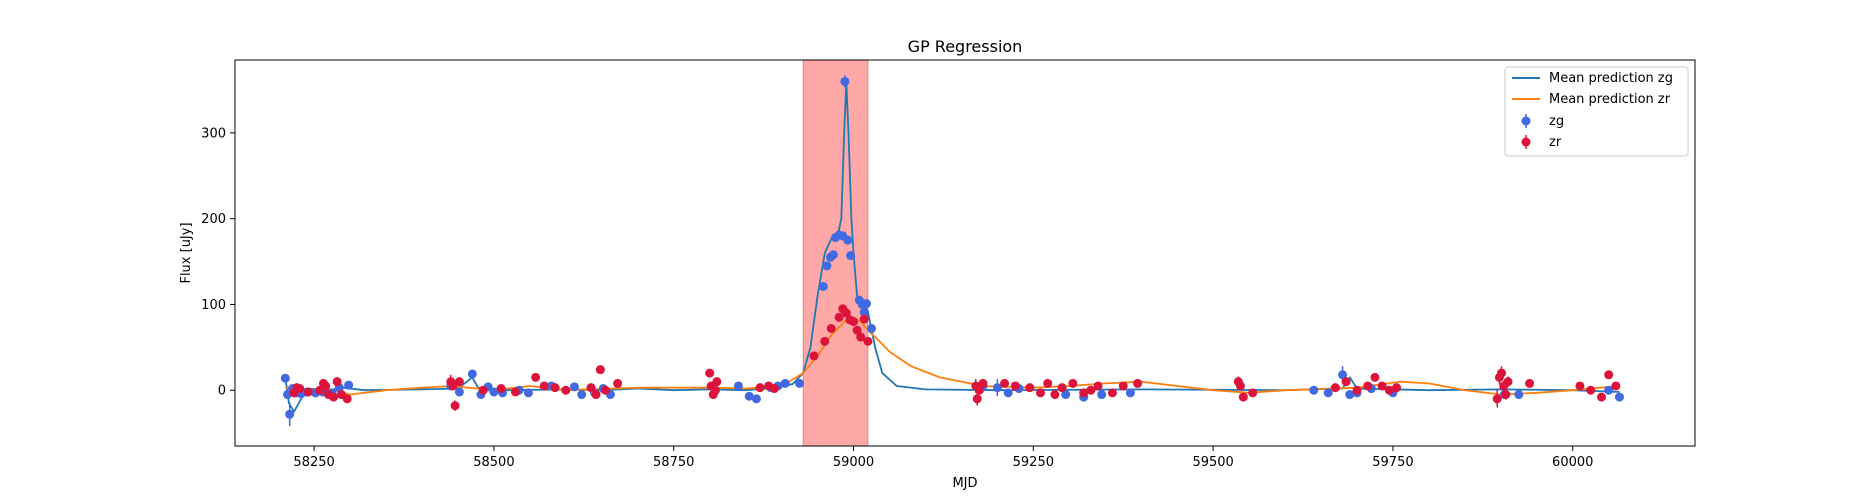 Image resolution: width=1875 pixels, height=500 pixels. Describe the element at coordinates (1212, 462) in the screenshot. I see `x-tick-label: 59500` at that location.